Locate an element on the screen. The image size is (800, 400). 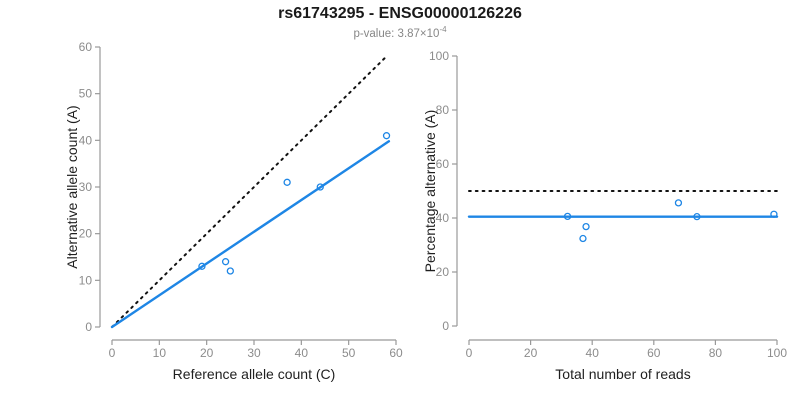
x-tick-label: 10 is located at coordinates (160, 353).